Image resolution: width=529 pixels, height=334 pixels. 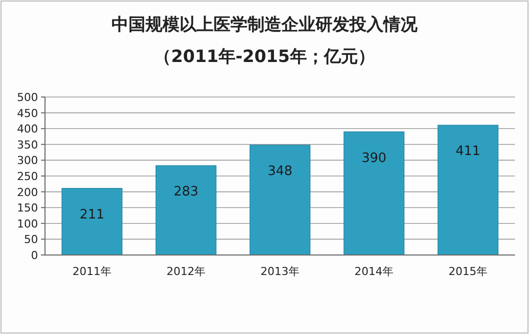 What do you see at coordinates (186, 271) in the screenshot?
I see `x-tick-label: 2012年` at bounding box center [186, 271].